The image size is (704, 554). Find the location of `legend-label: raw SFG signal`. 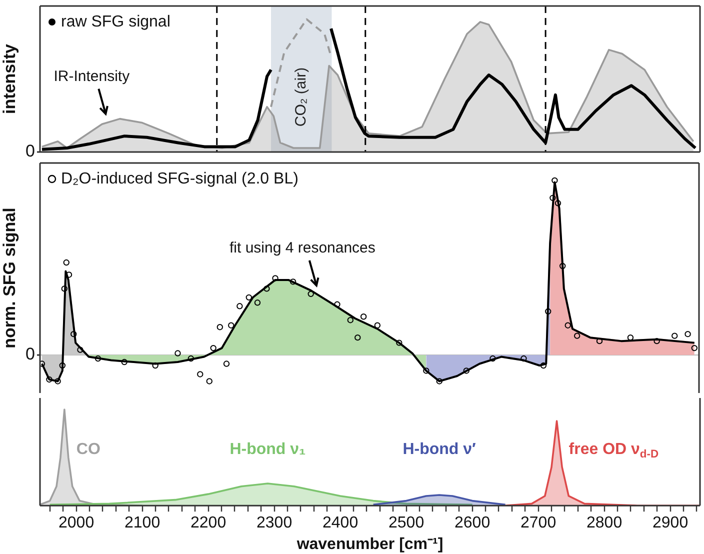

legend-label: raw SFG signal is located at coordinates (115, 21).